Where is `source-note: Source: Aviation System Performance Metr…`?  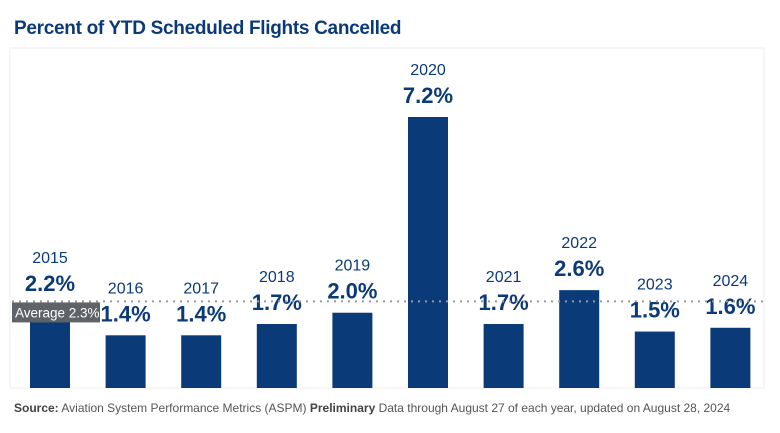
source-note: Source: Aviation System Performance Metr… is located at coordinates (372, 408).